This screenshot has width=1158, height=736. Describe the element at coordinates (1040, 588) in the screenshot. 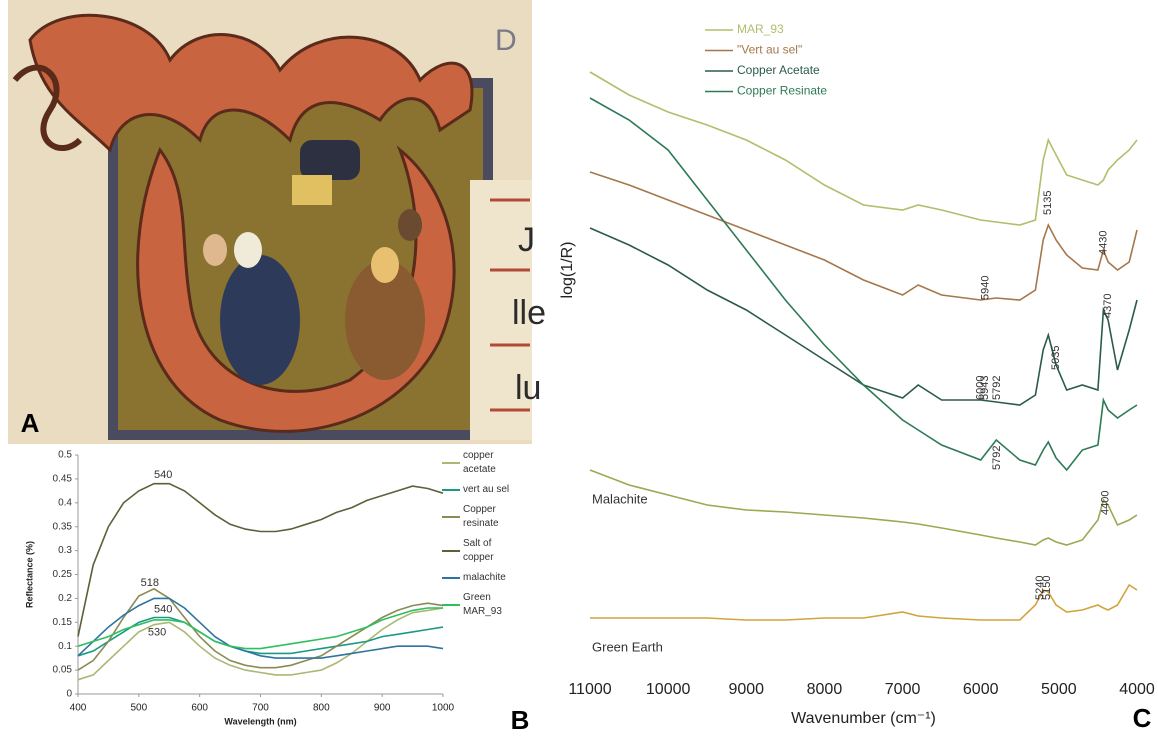

I see `annotation: 5240` at that location.